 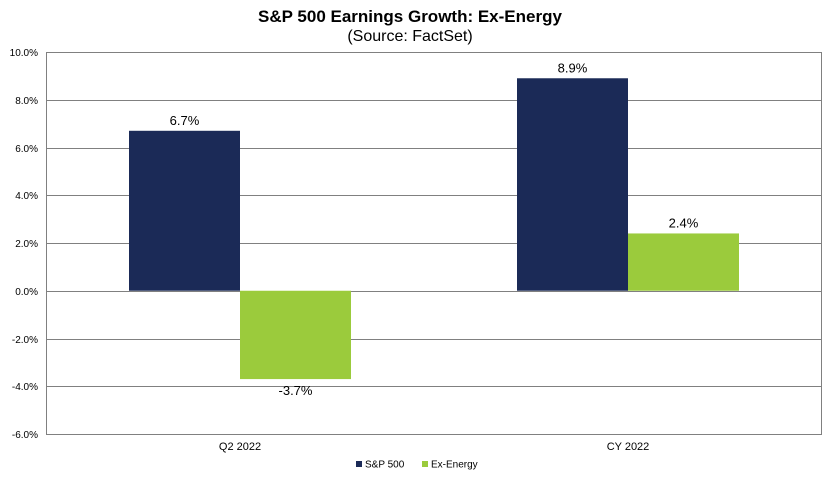 What do you see at coordinates (185, 120) in the screenshot?
I see `data-label: 6.7%` at bounding box center [185, 120].